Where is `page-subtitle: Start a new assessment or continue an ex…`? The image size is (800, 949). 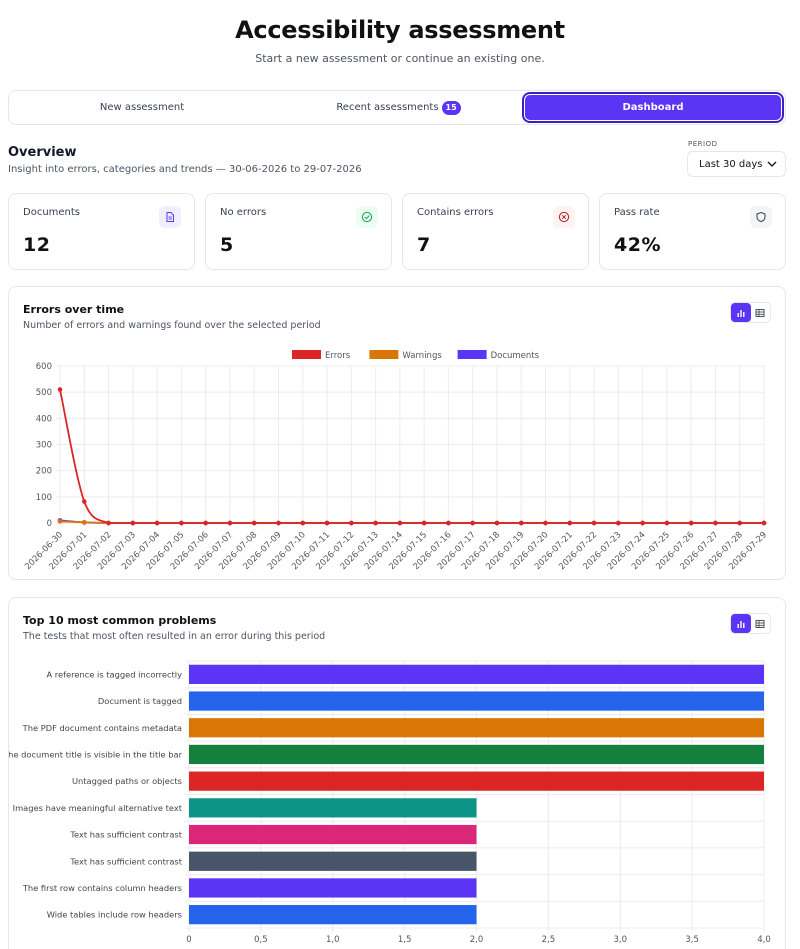
page-subtitle: Start a new assessment or continue an ex… is located at coordinates (400, 58).